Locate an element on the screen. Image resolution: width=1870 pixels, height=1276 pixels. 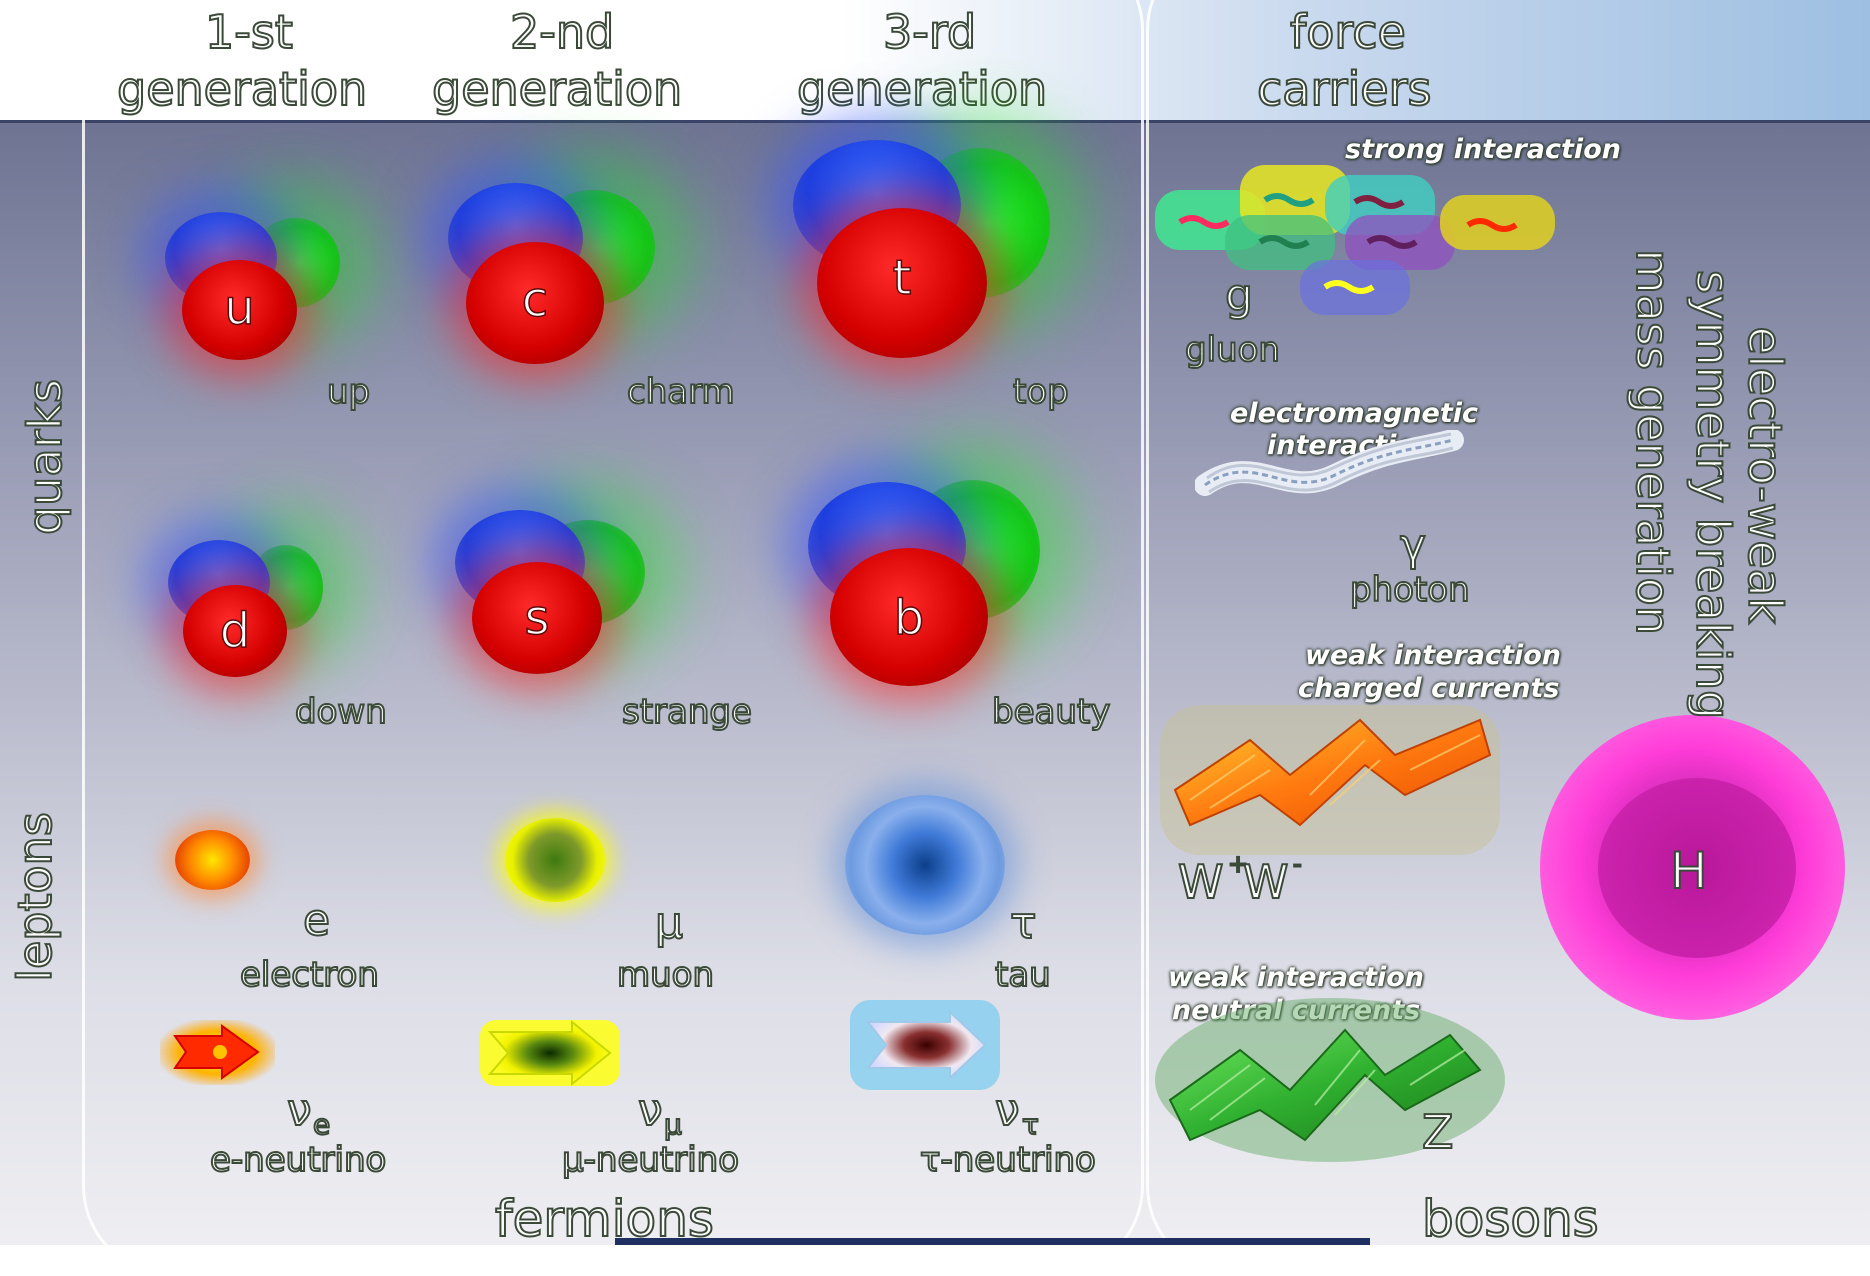
tau-name: tau is located at coordinates (1023, 975).